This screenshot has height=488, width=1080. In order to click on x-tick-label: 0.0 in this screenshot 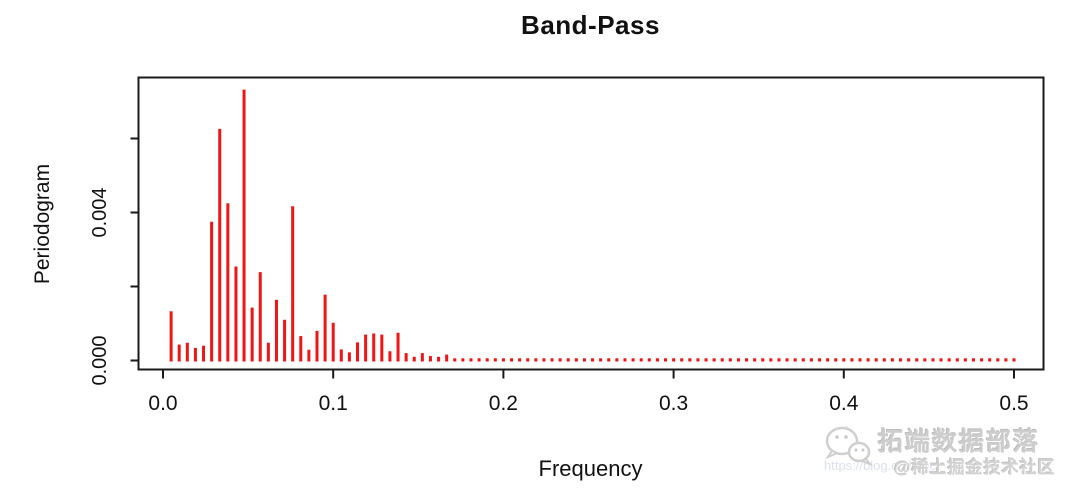, I will do `click(162, 403)`.